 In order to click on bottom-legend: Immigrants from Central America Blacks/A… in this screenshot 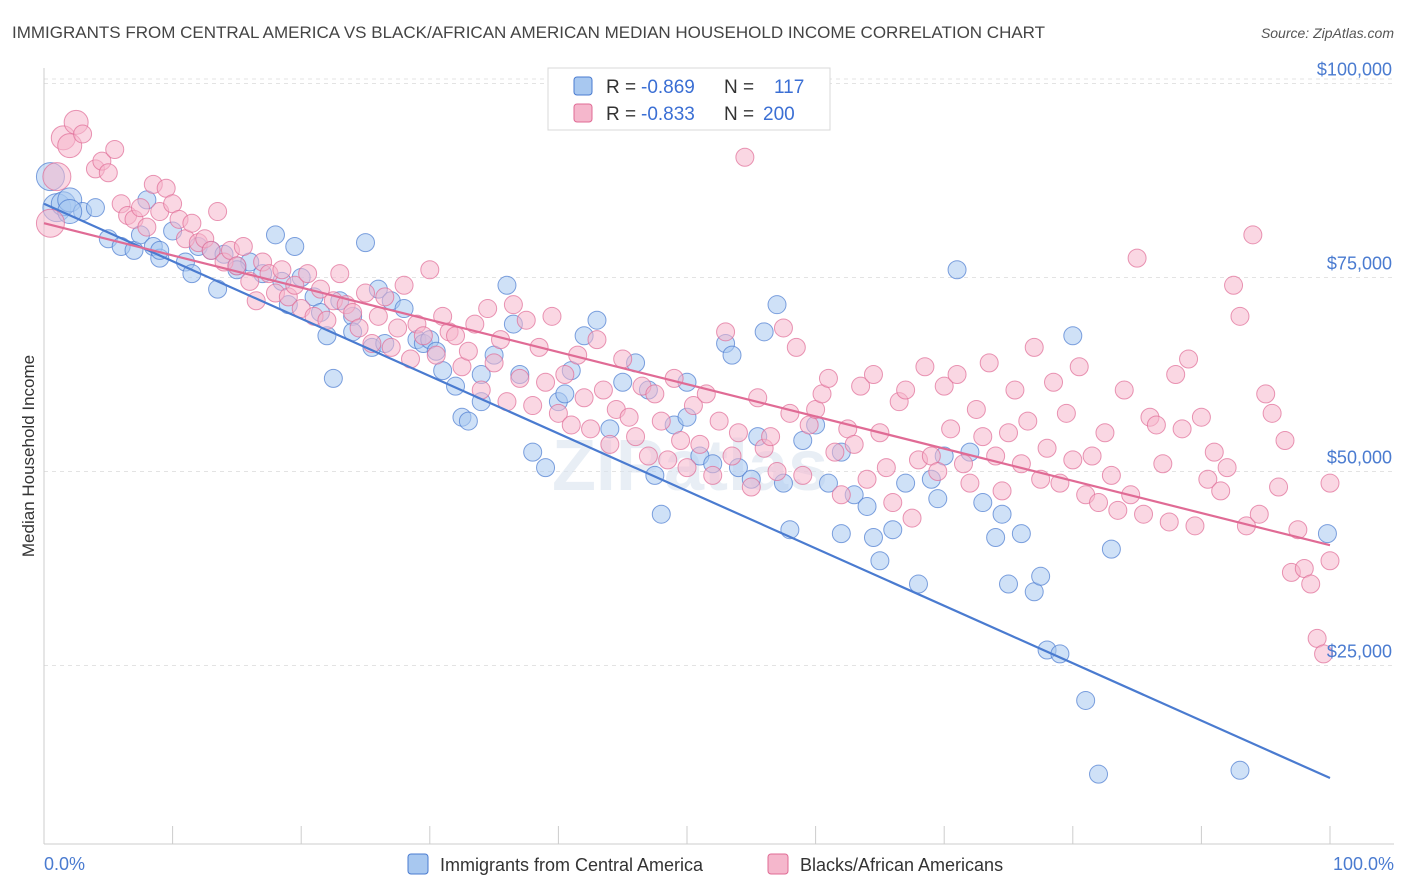, I will do `click(705, 864)`.